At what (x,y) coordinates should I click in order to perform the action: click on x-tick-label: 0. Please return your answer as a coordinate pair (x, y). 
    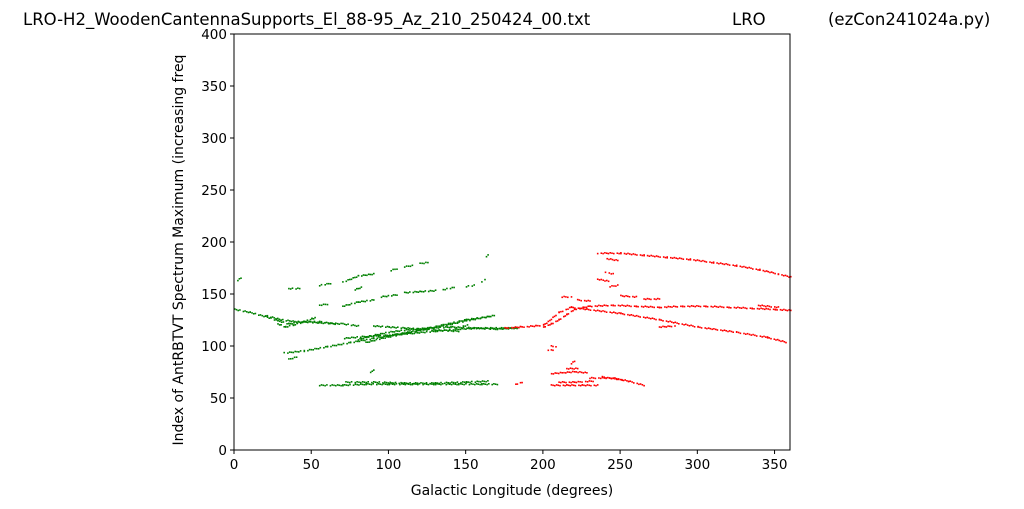
    Looking at the image, I should click on (234, 465).